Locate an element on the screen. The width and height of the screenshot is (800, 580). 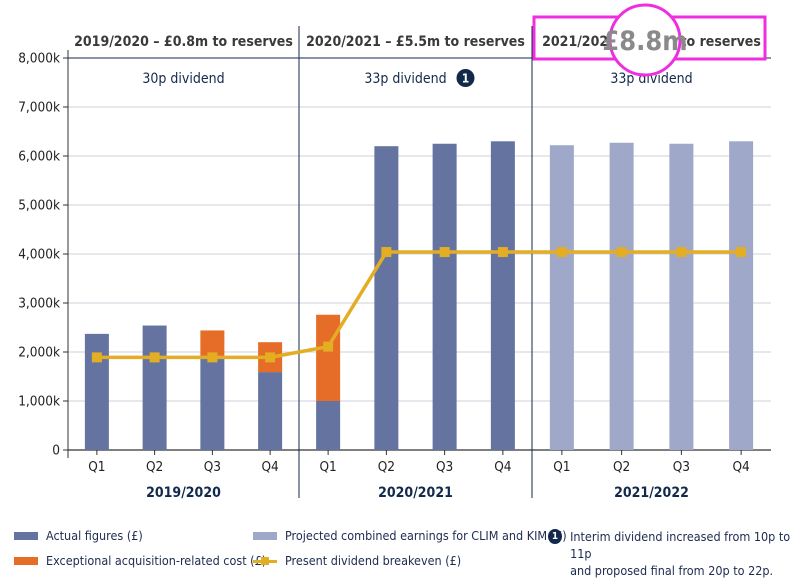
highlight-value: £8.8m is located at coordinates (644, 41).